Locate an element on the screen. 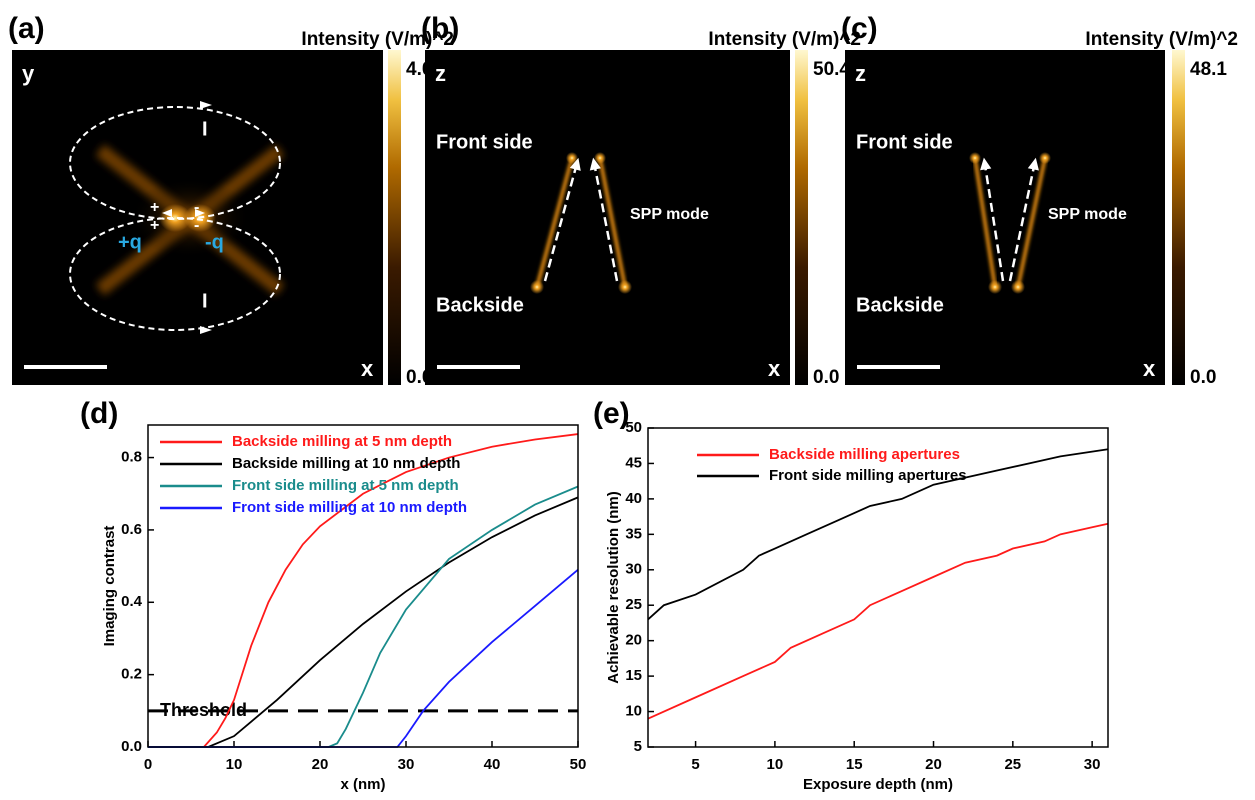  y-tick-label: 35 is located at coordinates (633, 533).